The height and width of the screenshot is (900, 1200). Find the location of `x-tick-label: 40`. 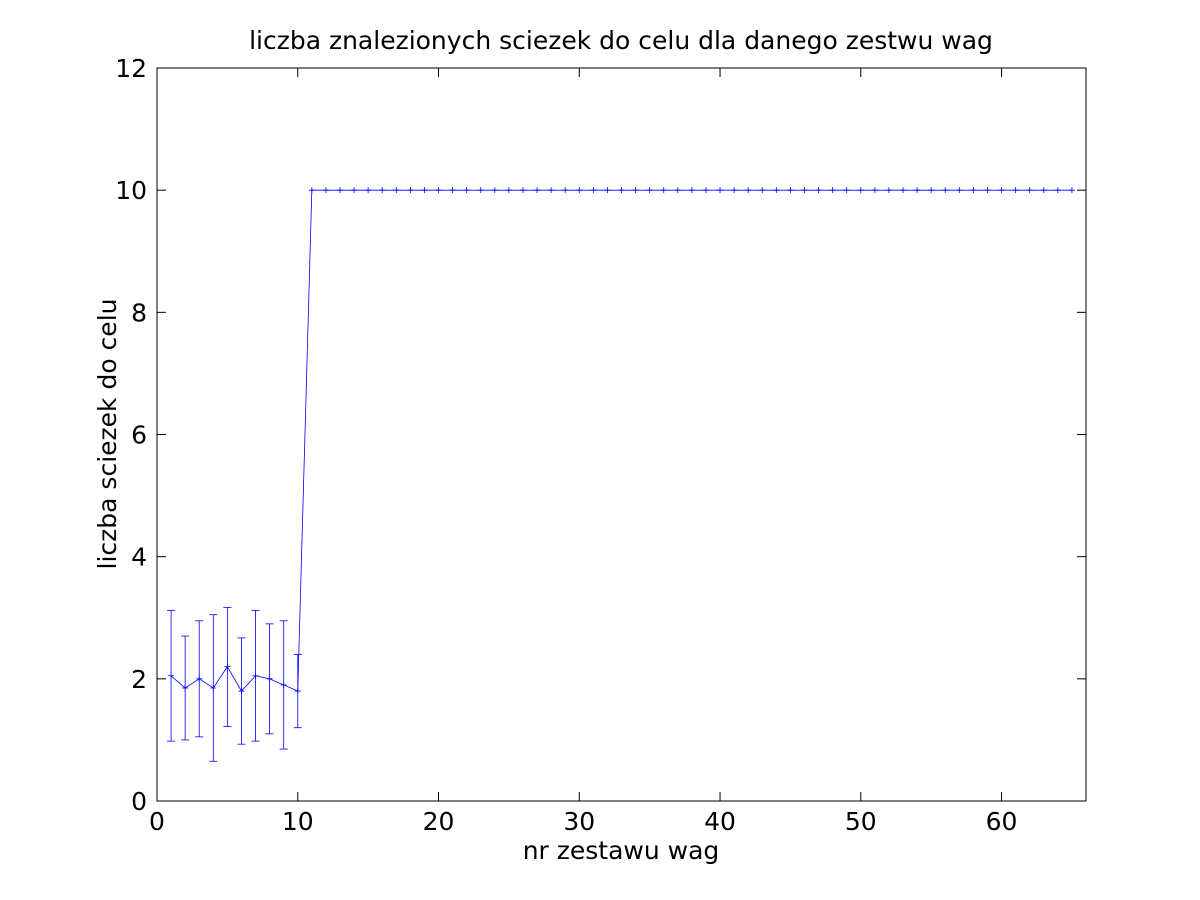

x-tick-label: 40 is located at coordinates (720, 821).